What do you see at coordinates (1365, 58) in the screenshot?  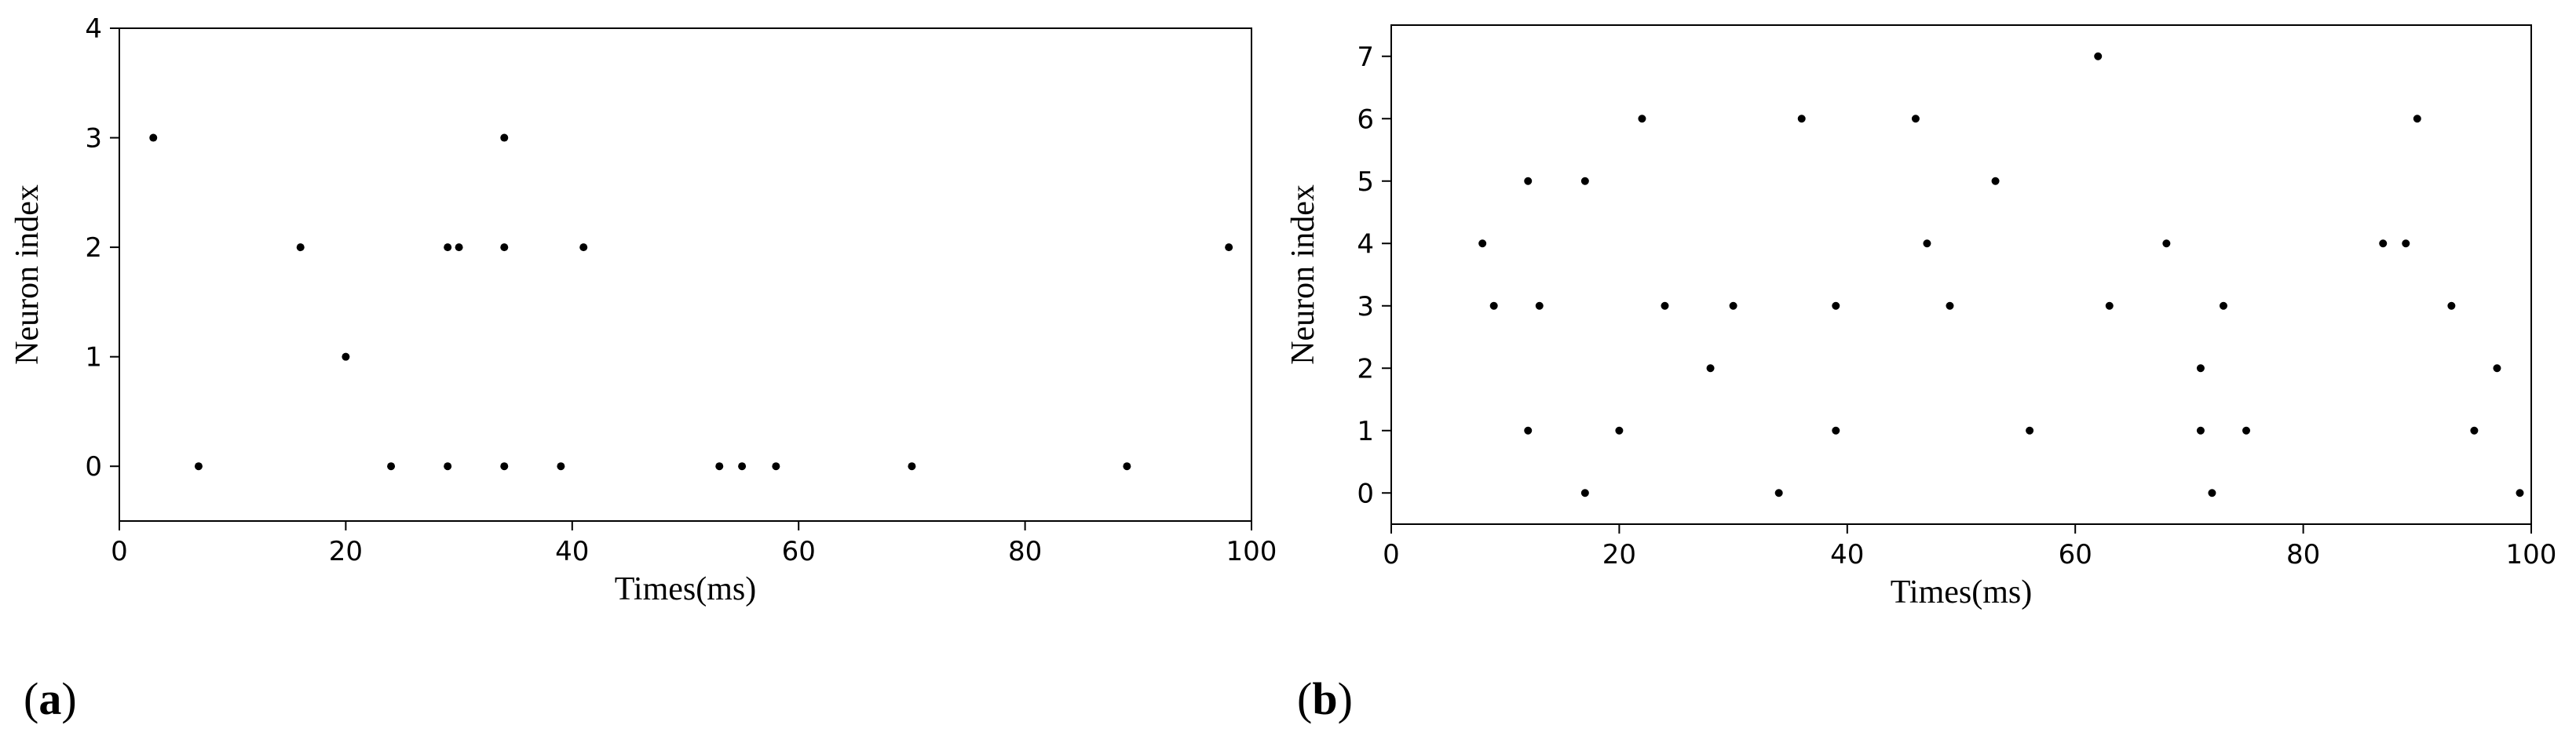 I see `y-tick-label: 7` at bounding box center [1365, 58].